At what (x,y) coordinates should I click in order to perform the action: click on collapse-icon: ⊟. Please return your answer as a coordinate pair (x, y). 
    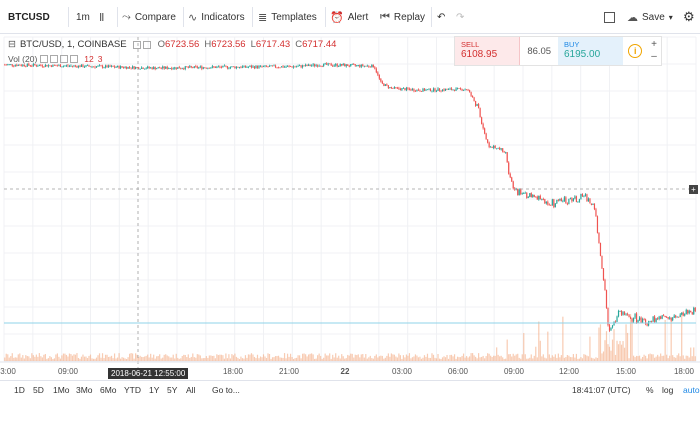
    Looking at the image, I should click on (12, 44).